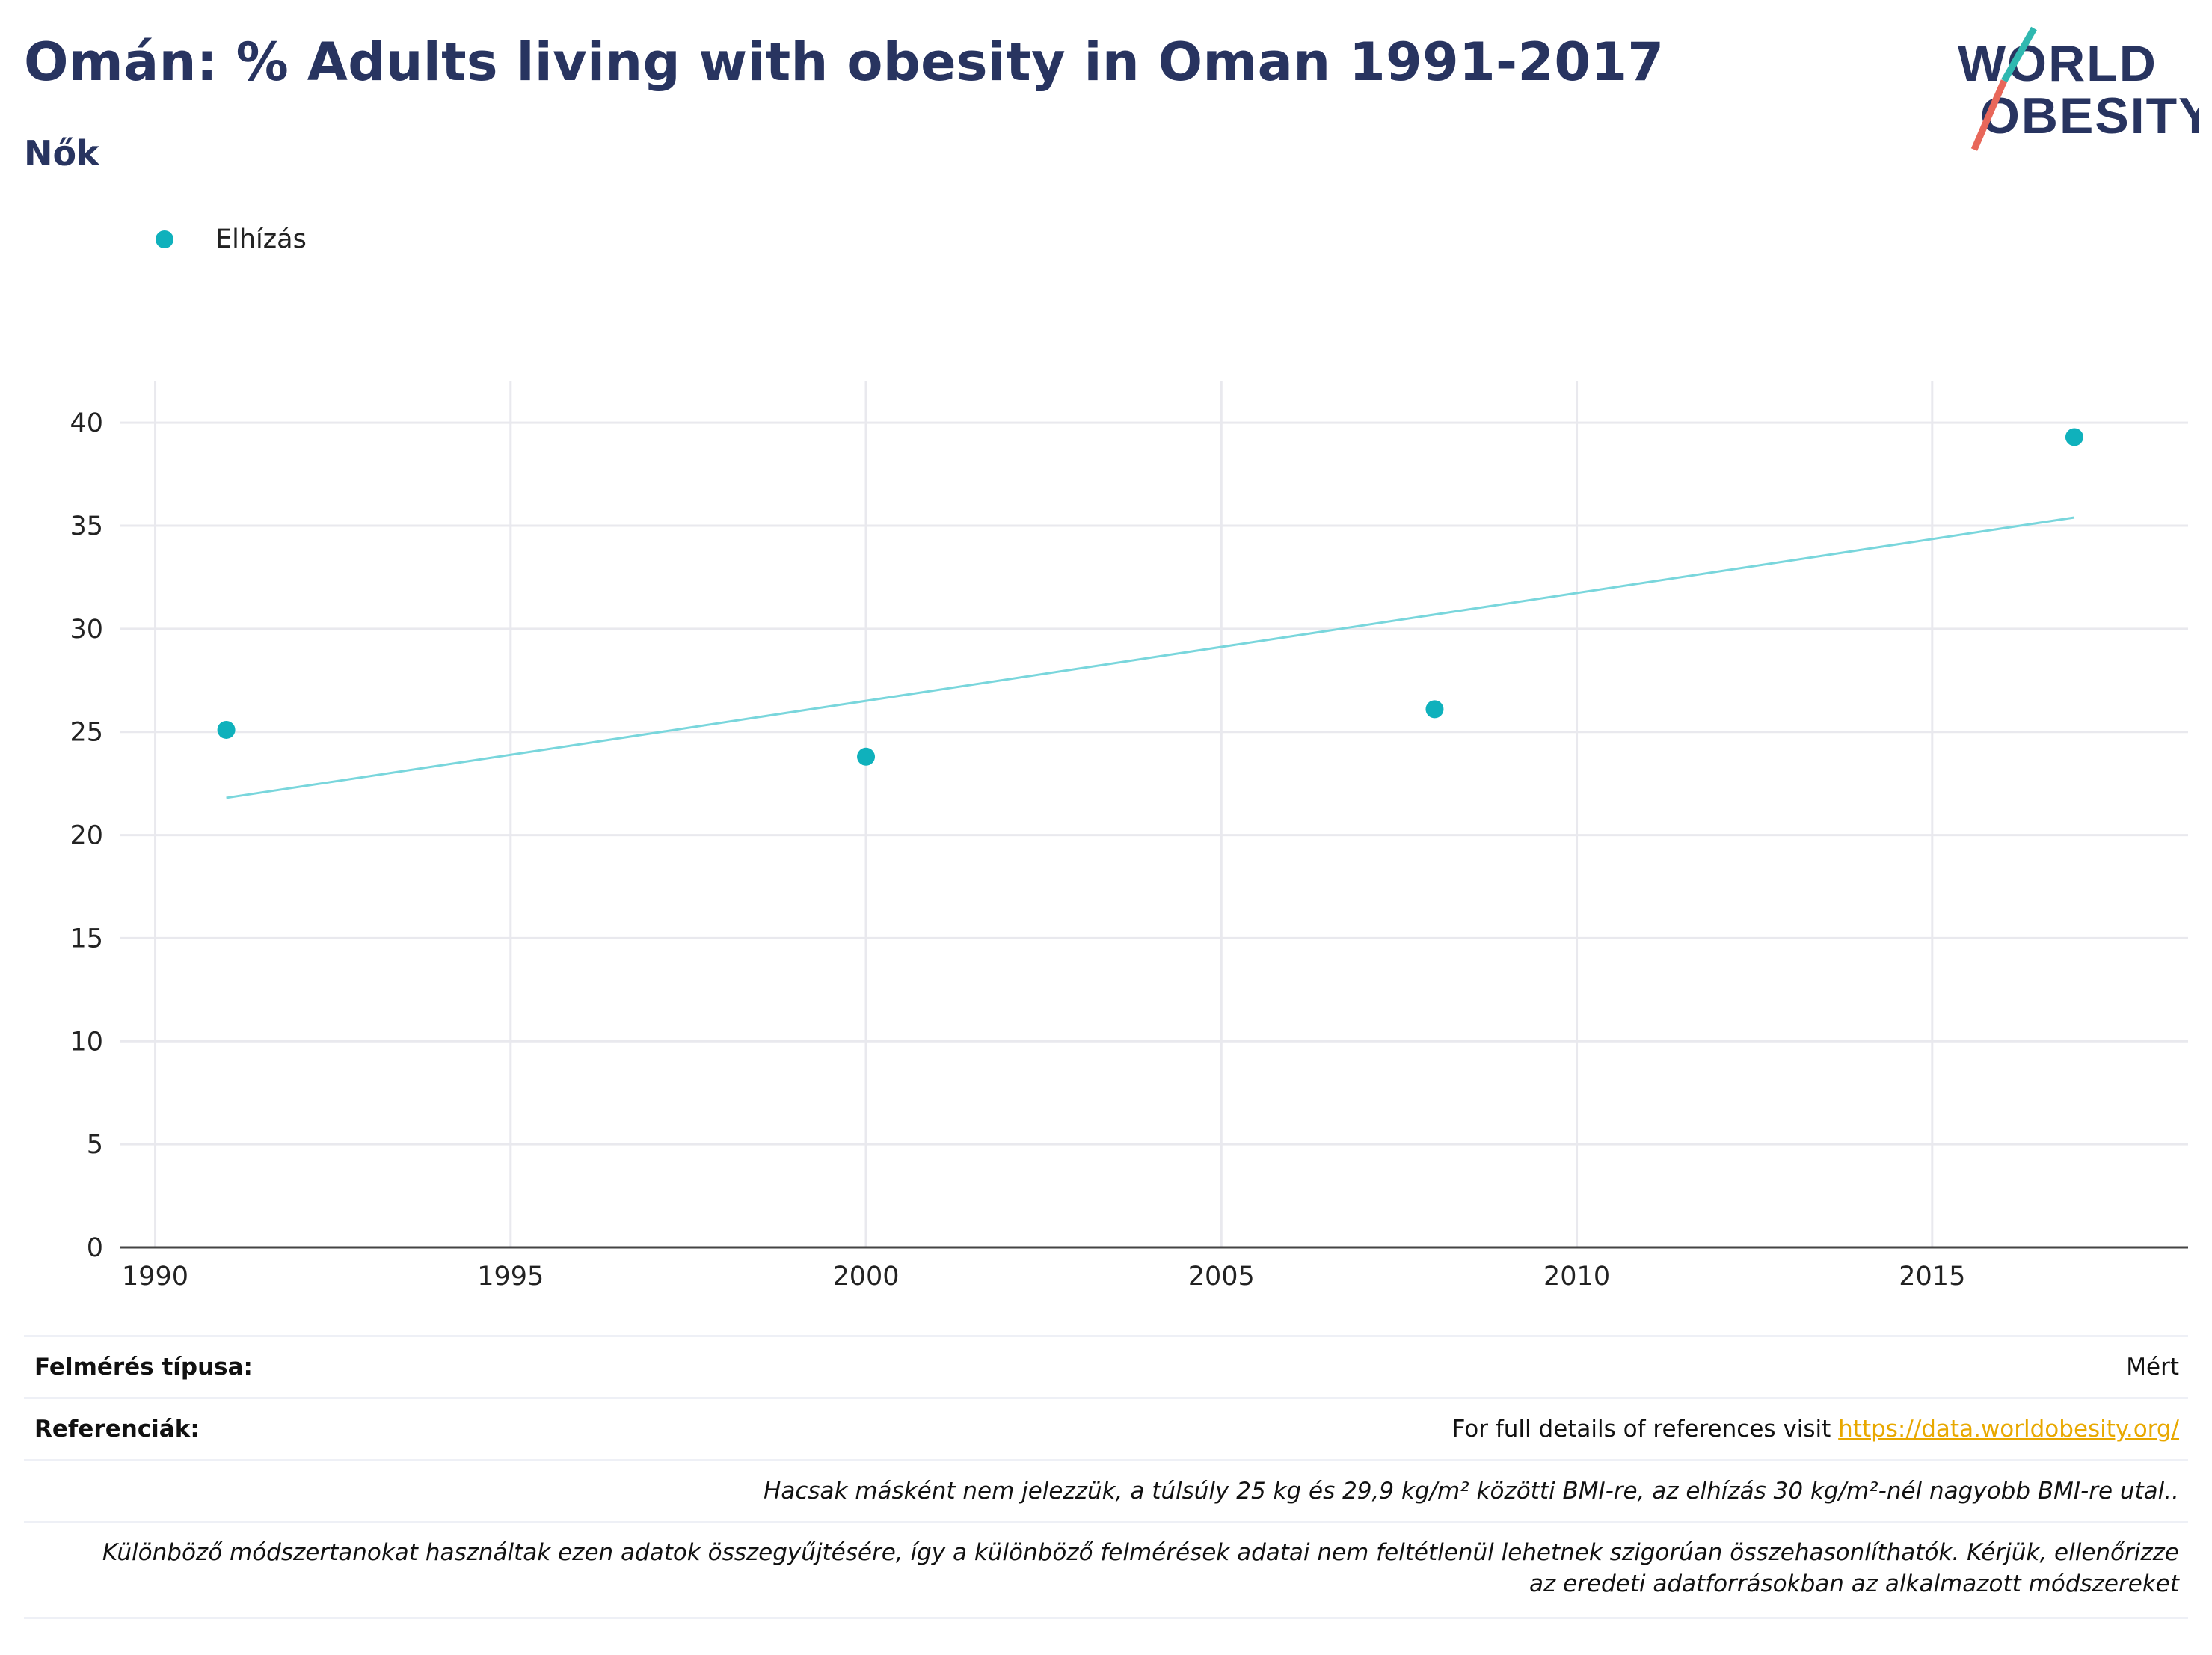  What do you see at coordinates (2089, 115) in the screenshot?
I see `logo-word-obesity: OBESITY` at bounding box center [2089, 115].